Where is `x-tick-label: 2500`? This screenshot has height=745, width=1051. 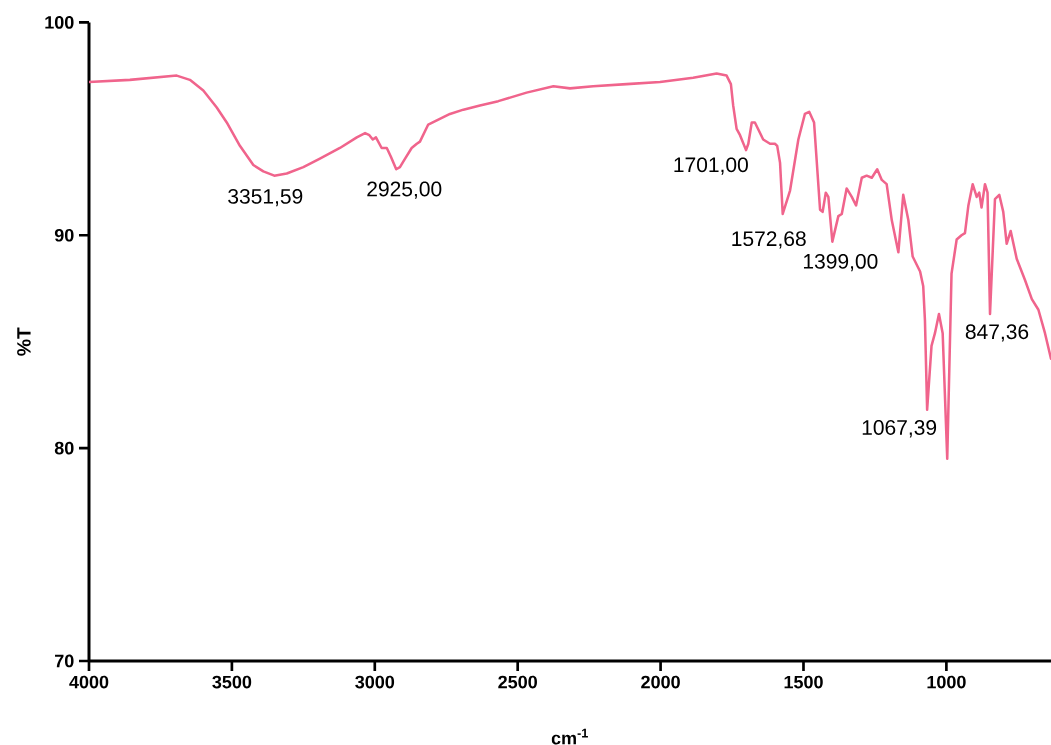 x-tick-label: 2500 is located at coordinates (517, 682).